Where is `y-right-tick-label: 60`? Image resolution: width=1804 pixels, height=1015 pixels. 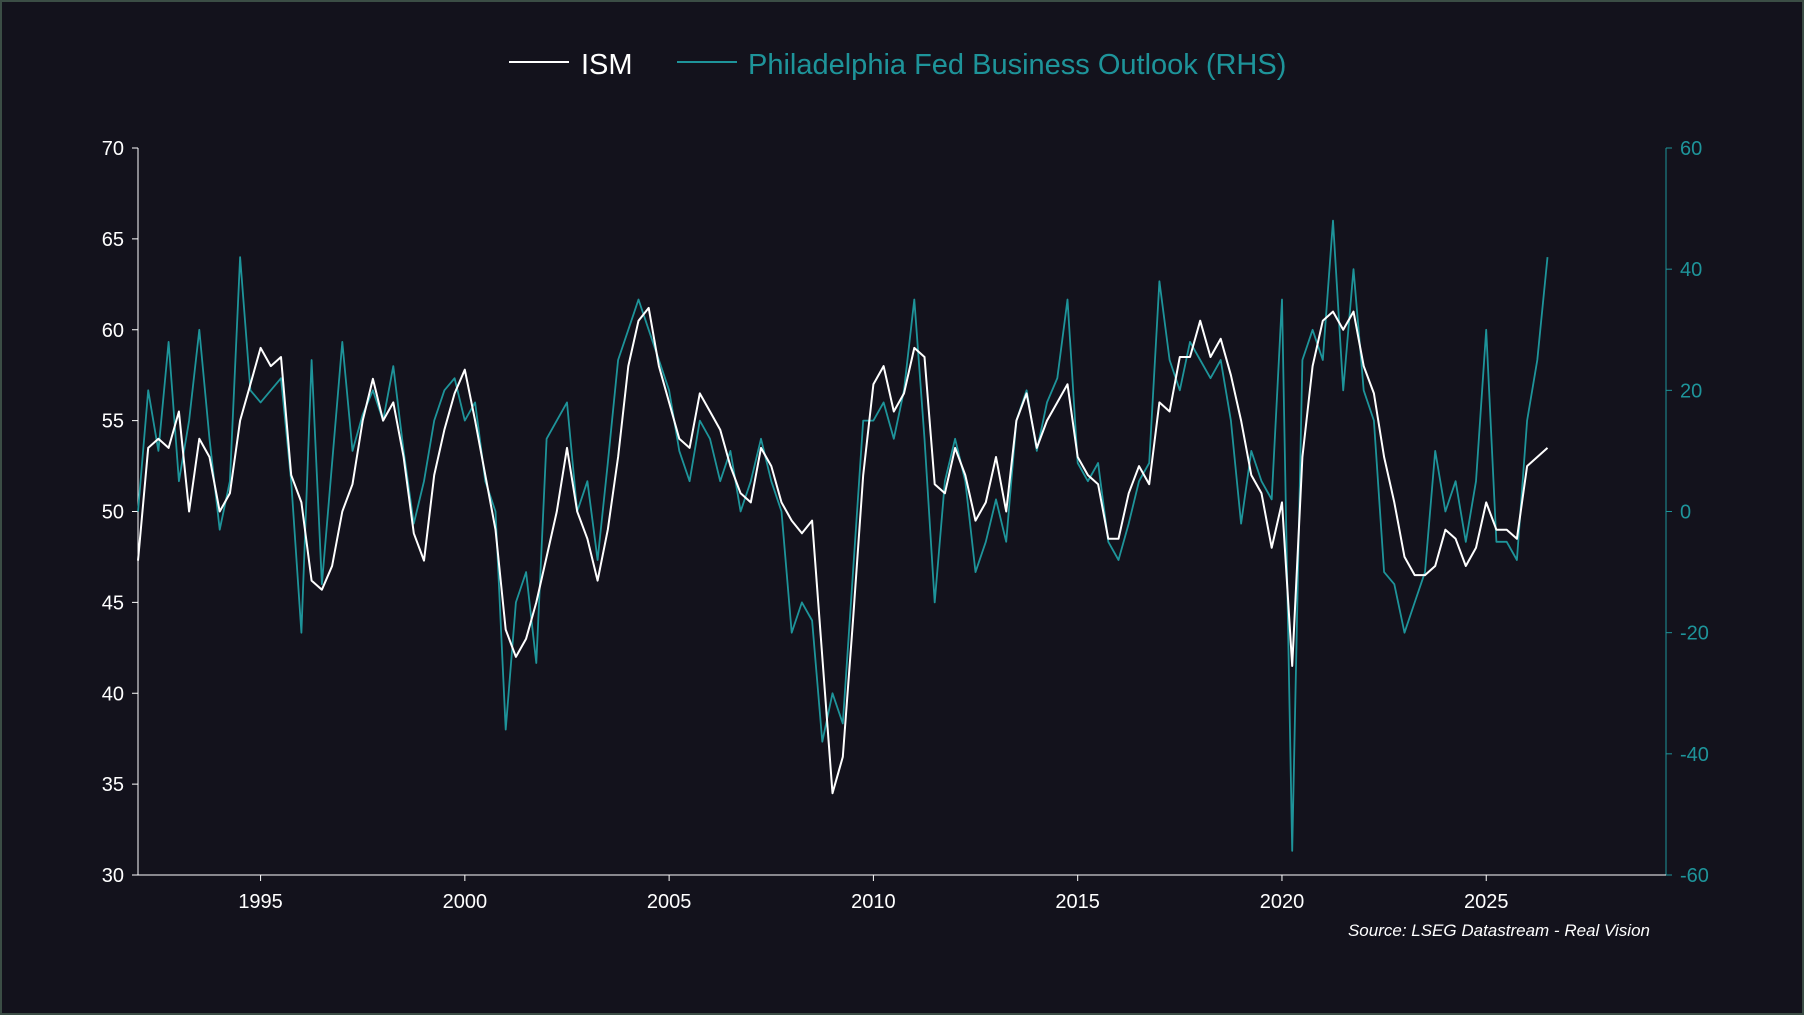
y-right-tick-label: 60 is located at coordinates (1691, 149).